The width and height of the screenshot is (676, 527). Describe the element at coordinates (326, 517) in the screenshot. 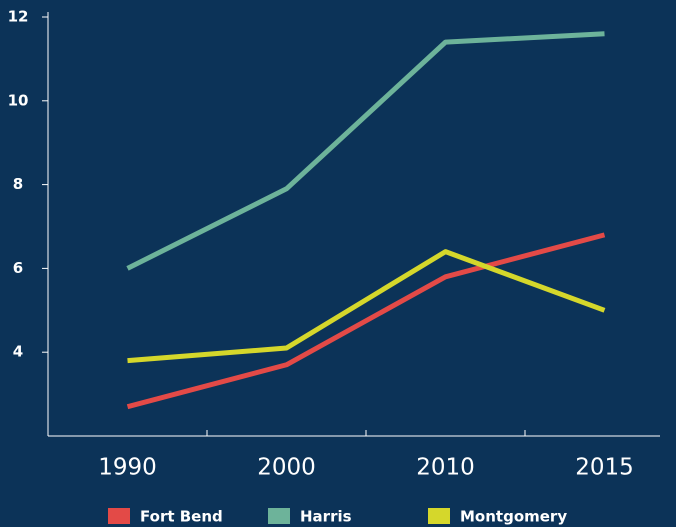

I see `legend-label: Harris` at that location.